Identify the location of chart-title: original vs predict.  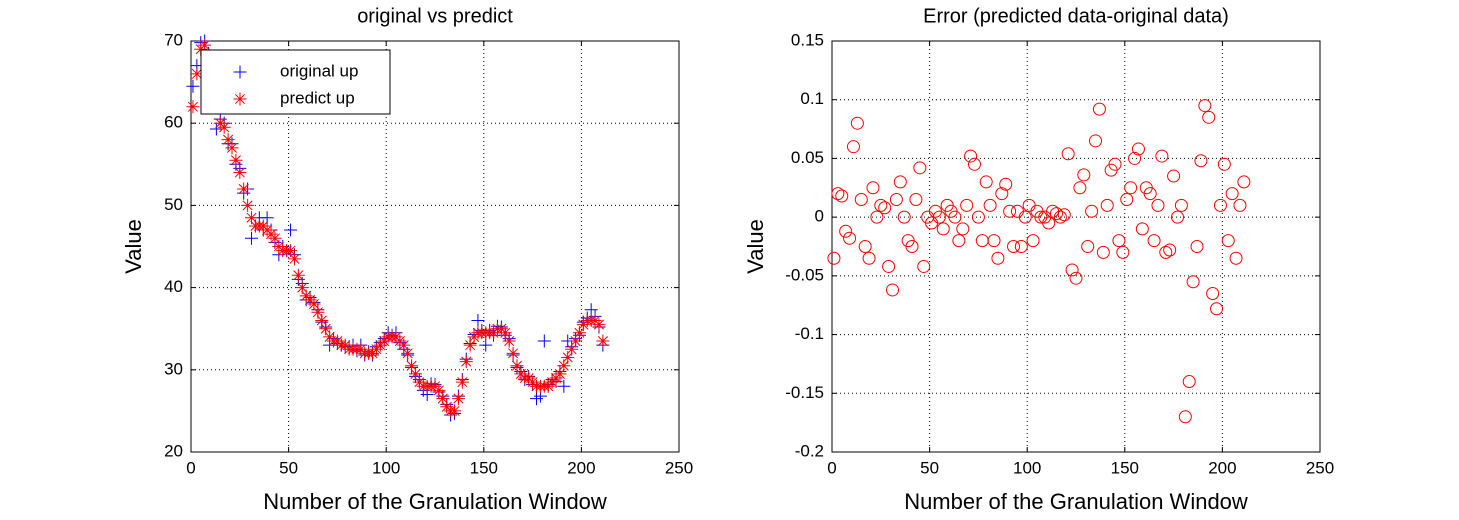
(435, 16).